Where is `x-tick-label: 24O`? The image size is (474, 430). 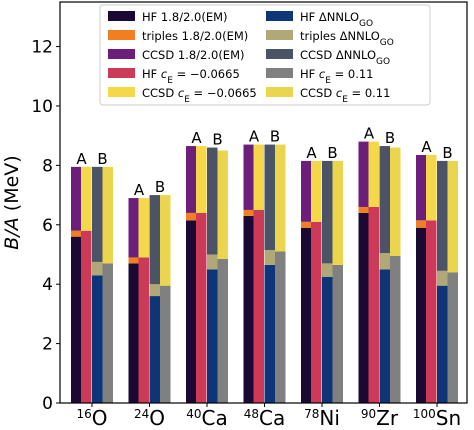 x-tick-label: 24O is located at coordinates (149, 418).